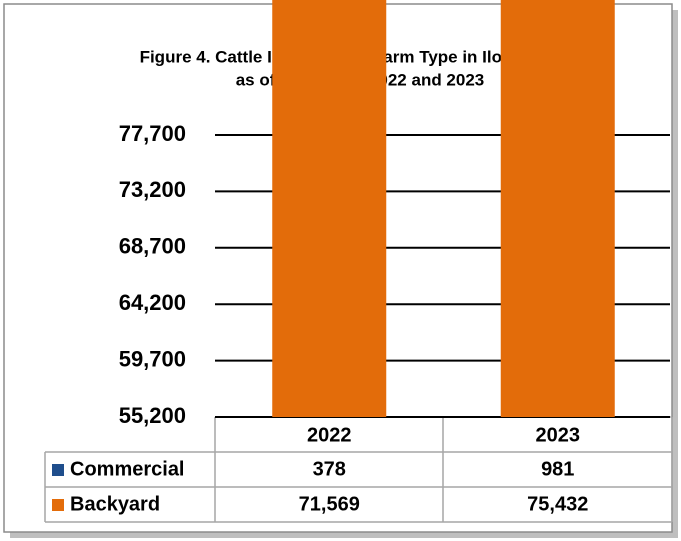 This screenshot has height=541, width=681. I want to click on legend-label: Backyard, so click(115, 504).